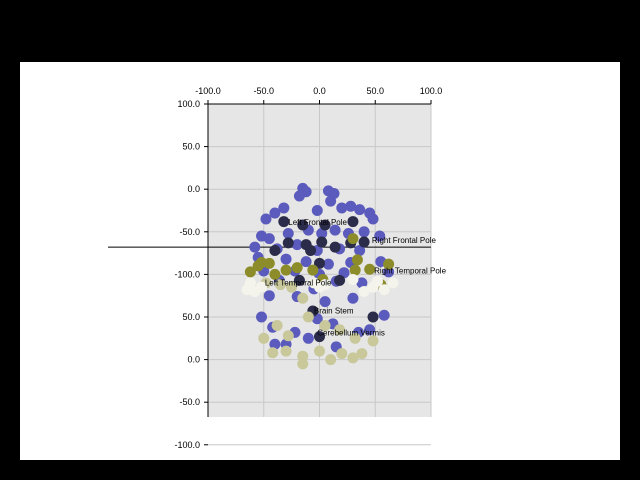 This screenshot has width=640, height=480. Describe the element at coordinates (319, 91) in the screenshot. I see `x-tick-label: 0.0` at that location.